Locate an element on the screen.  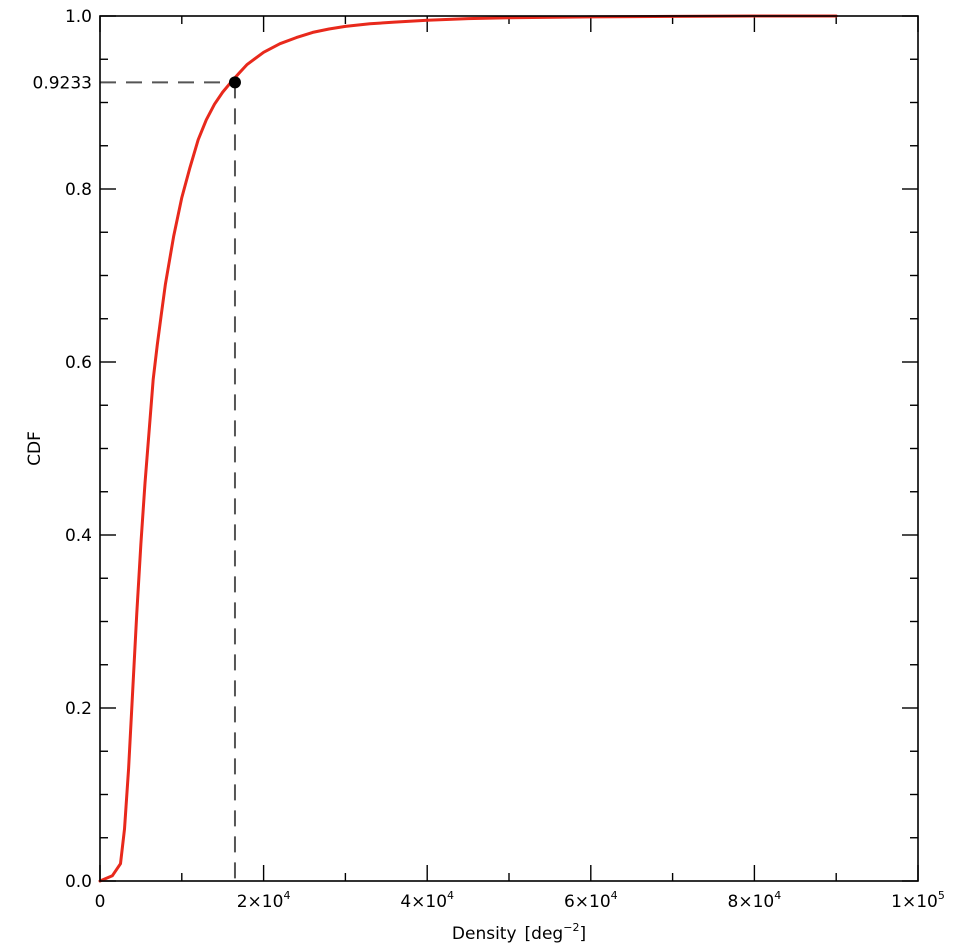
x-tick-mantissa: 0 is located at coordinates (100, 902).